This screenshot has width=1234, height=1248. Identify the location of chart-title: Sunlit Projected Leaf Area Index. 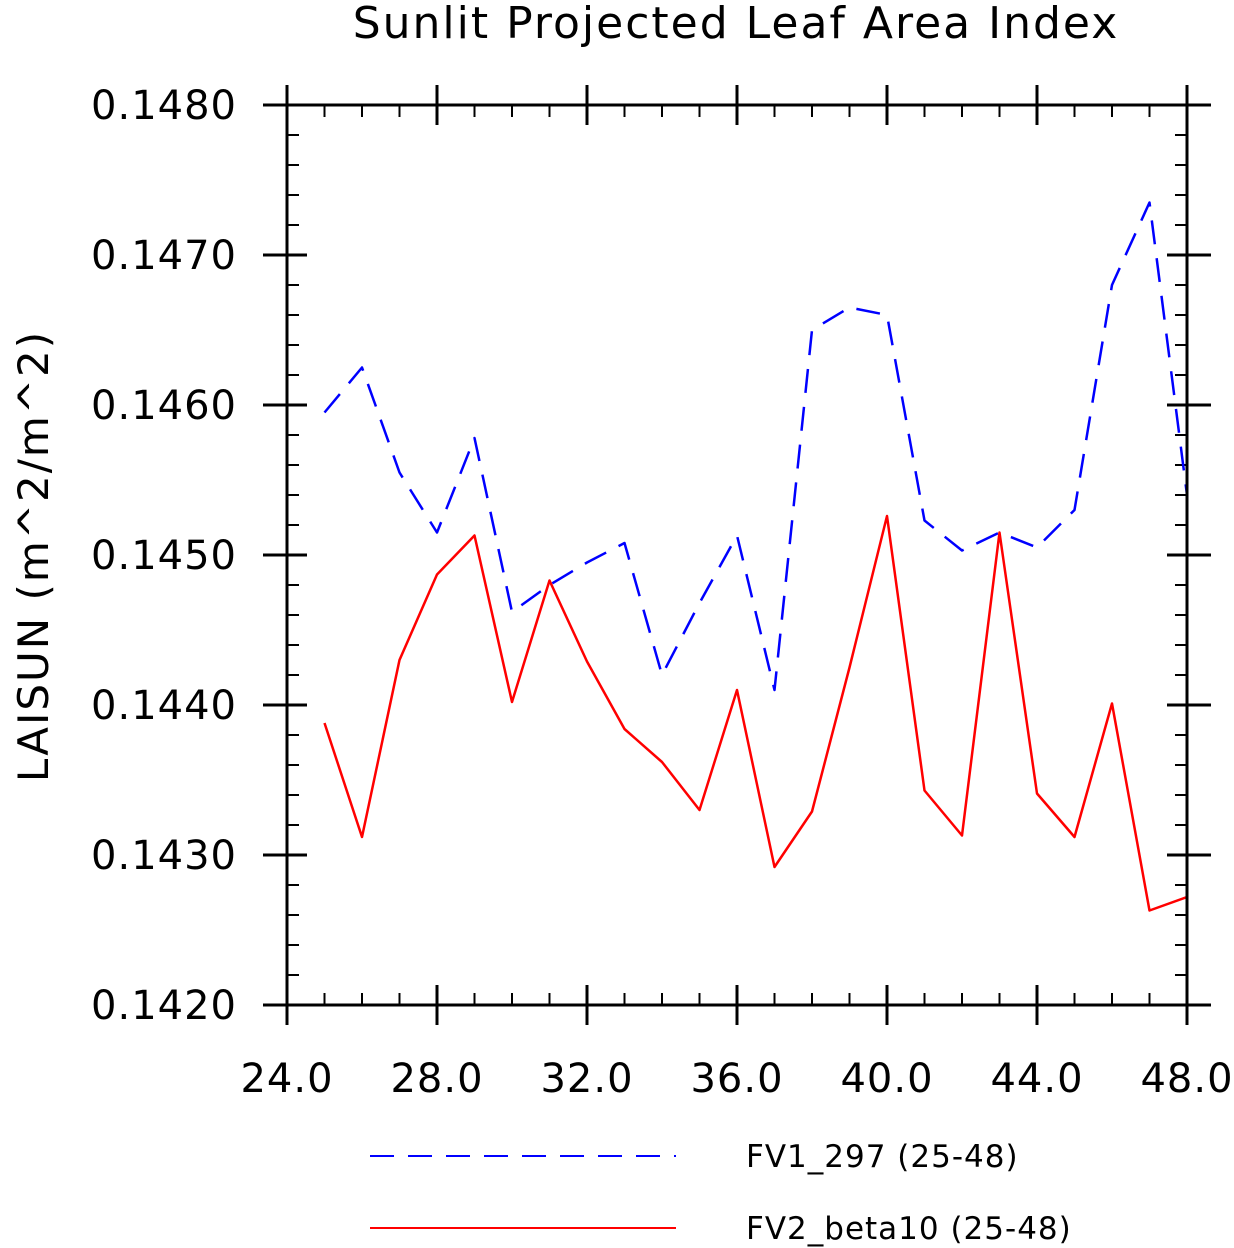
(736, 24).